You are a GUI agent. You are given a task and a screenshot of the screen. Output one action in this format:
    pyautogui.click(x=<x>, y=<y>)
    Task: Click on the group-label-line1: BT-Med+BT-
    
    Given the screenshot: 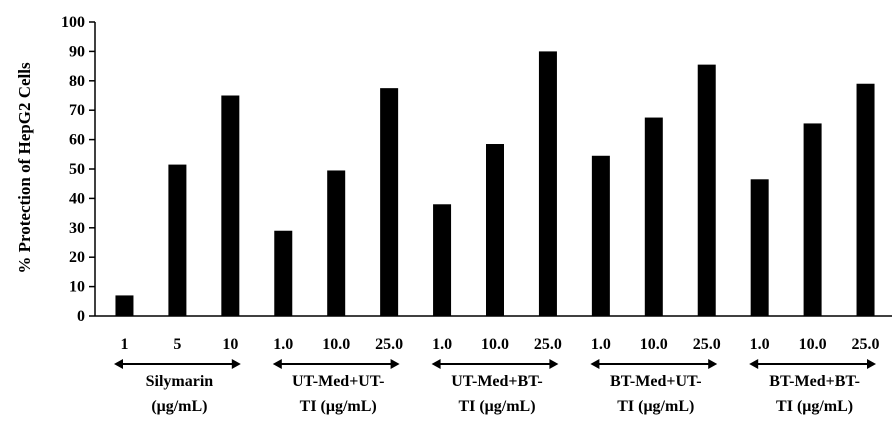 What is the action you would take?
    pyautogui.click(x=814, y=381)
    